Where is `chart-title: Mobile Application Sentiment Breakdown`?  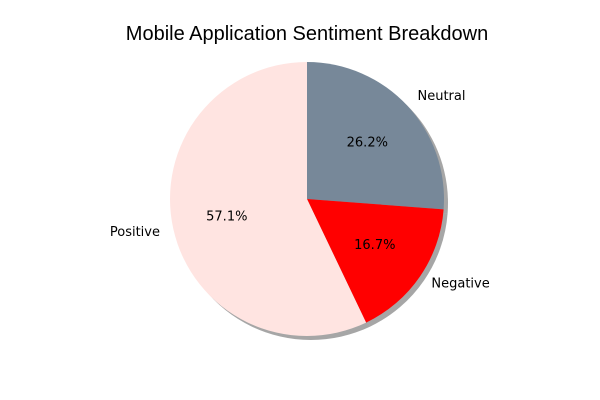
chart-title: Mobile Application Sentiment Breakdown is located at coordinates (307, 34).